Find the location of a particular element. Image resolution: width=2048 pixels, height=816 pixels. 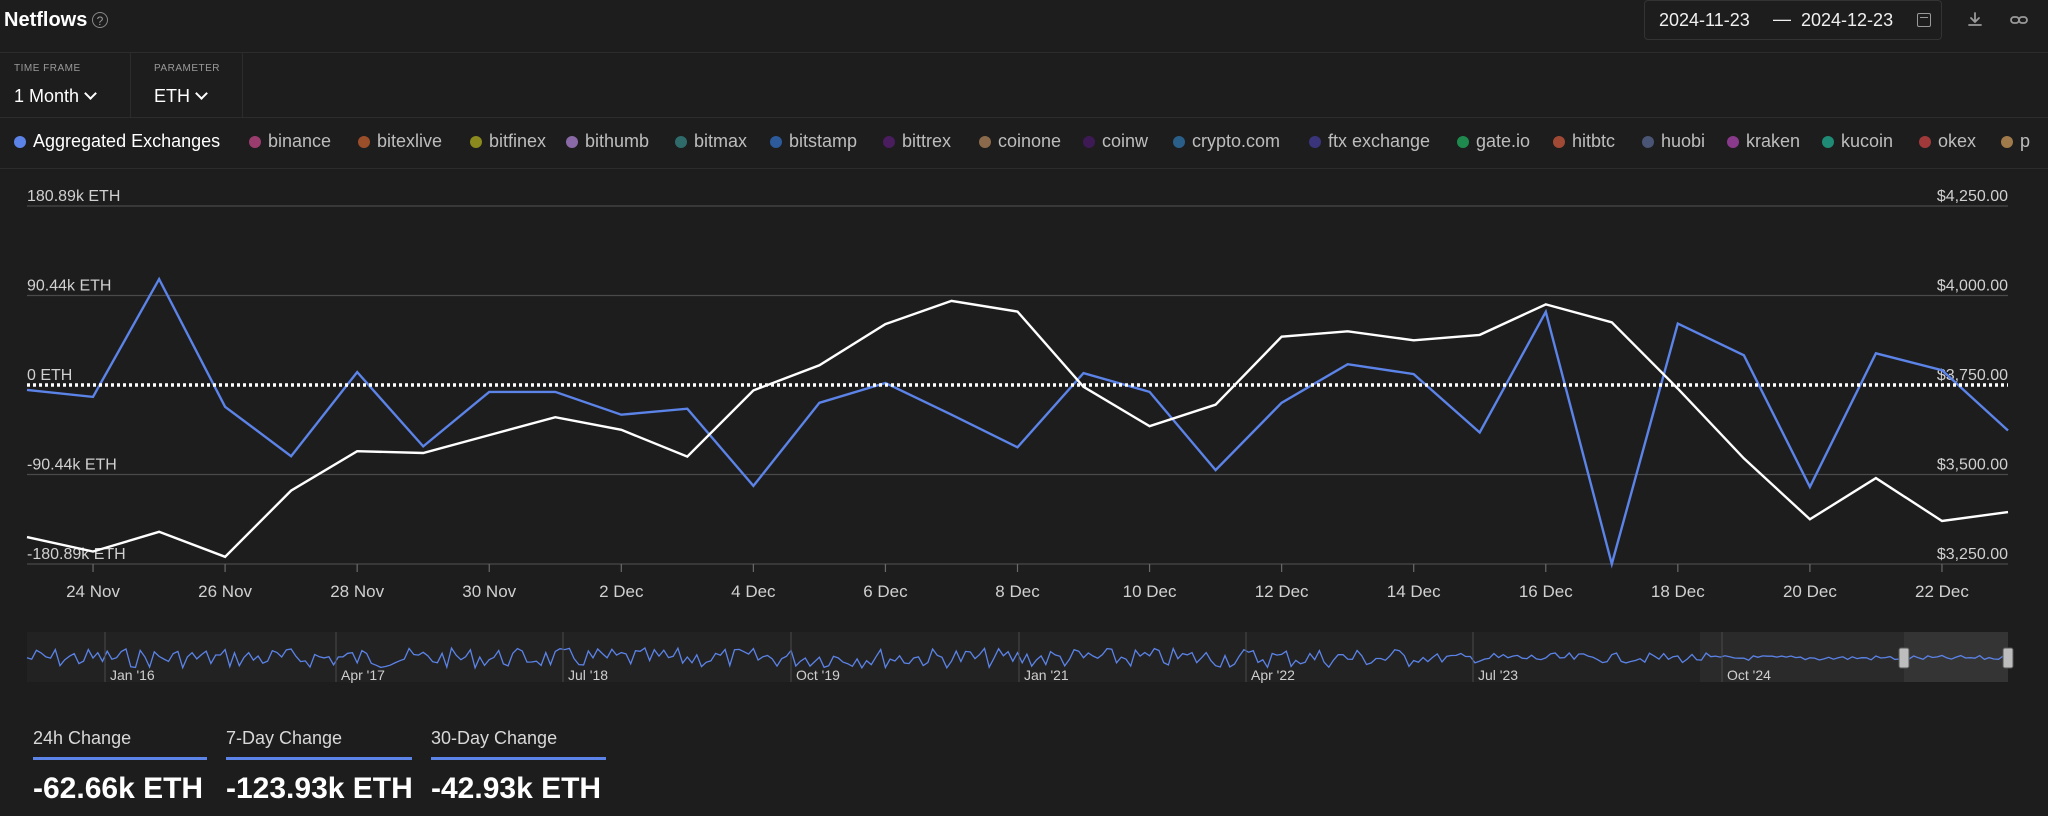

navigator-label: Jan '16 is located at coordinates (132, 675).